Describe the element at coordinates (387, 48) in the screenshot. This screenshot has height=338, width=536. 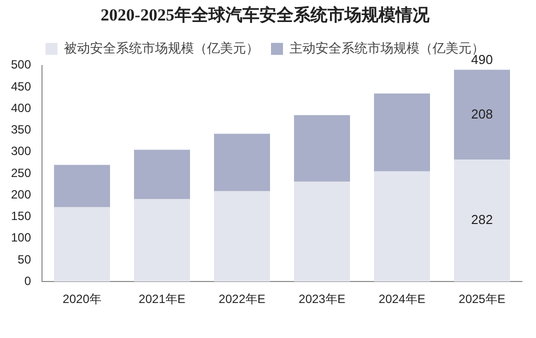
I see `legend-label: 主动安全系统市场规模（亿美元）` at that location.